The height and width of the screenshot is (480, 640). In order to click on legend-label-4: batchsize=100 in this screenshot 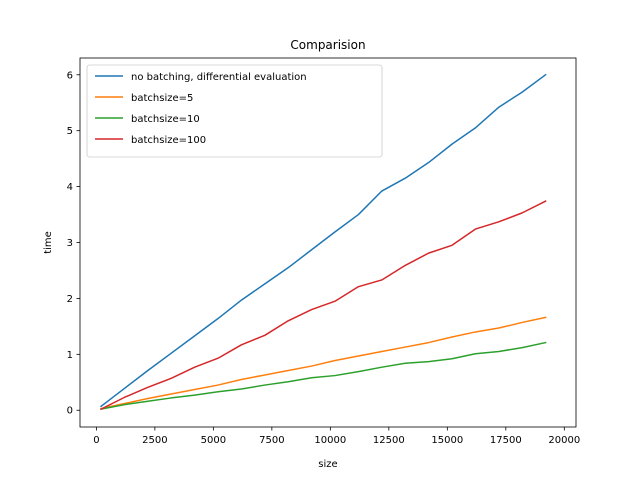, I will do `click(168, 140)`.